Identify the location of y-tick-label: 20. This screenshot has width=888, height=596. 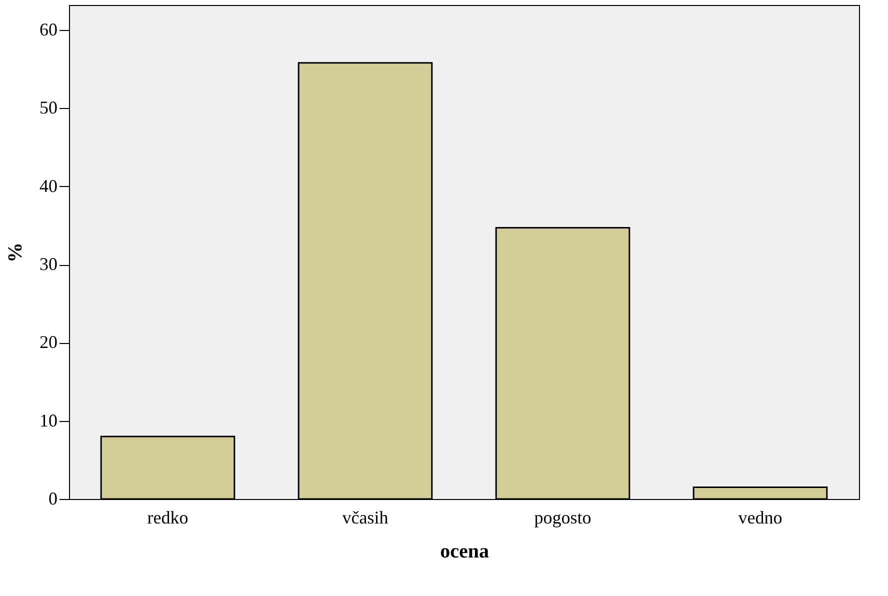
(49, 342).